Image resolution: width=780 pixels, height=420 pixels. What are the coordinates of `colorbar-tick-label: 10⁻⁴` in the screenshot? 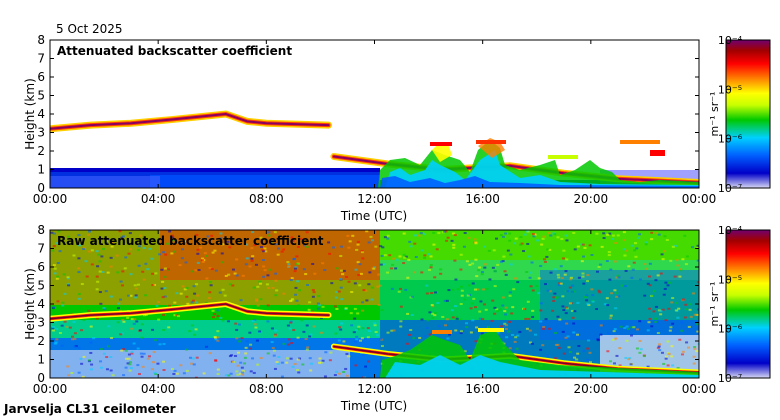 It's located at (730, 40).